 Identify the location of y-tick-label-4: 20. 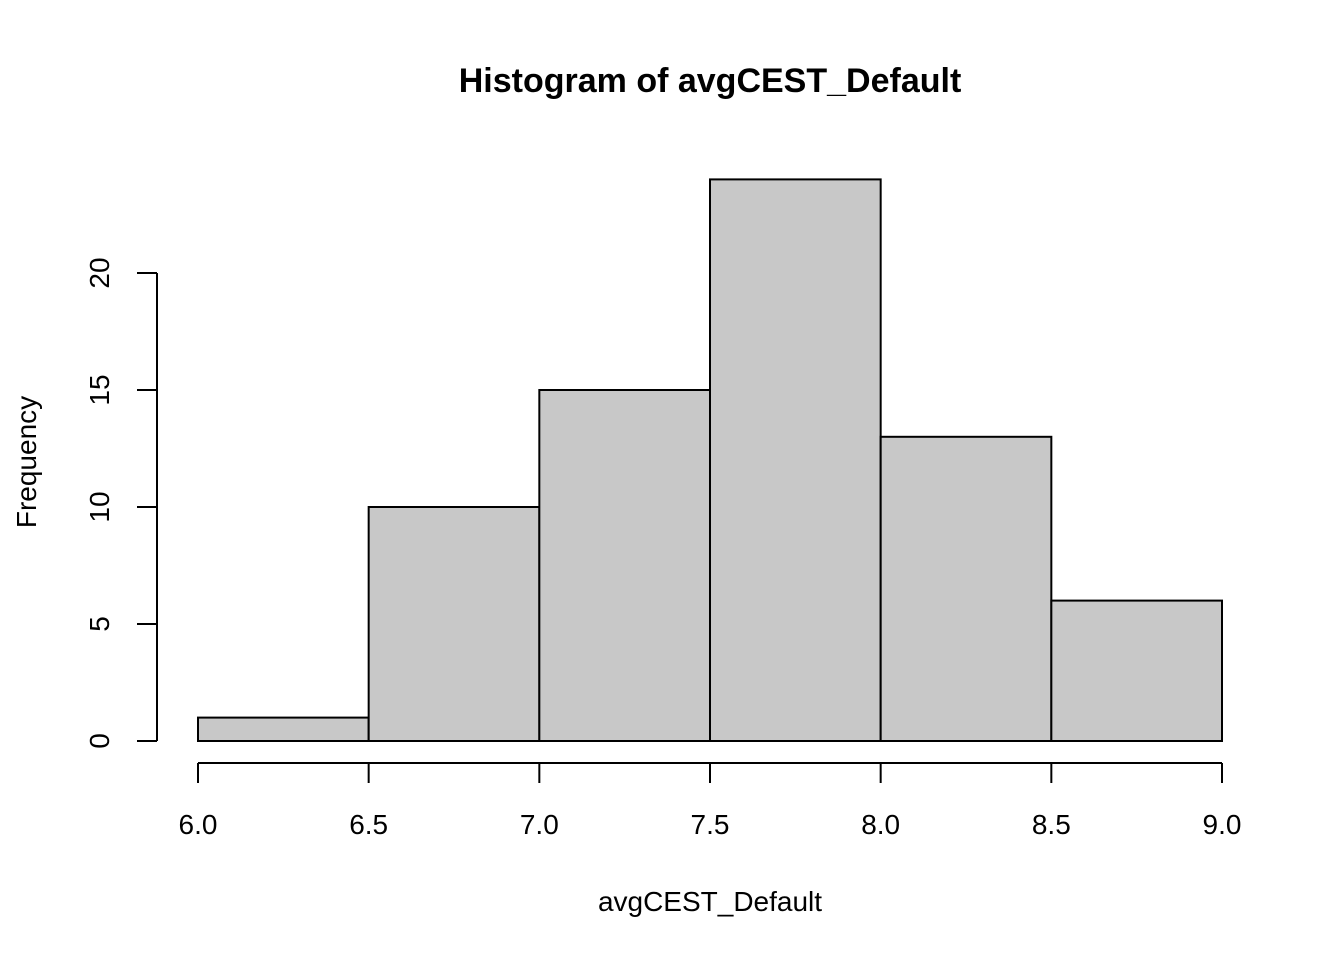
(99, 272).